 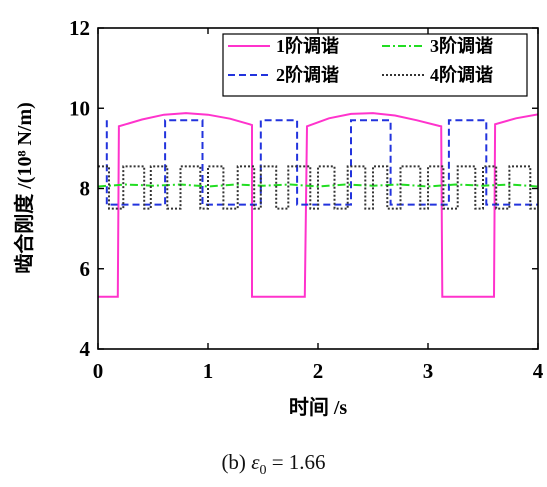 I want to click on legend-label-1: 1阶调谐, so click(x=307, y=45).